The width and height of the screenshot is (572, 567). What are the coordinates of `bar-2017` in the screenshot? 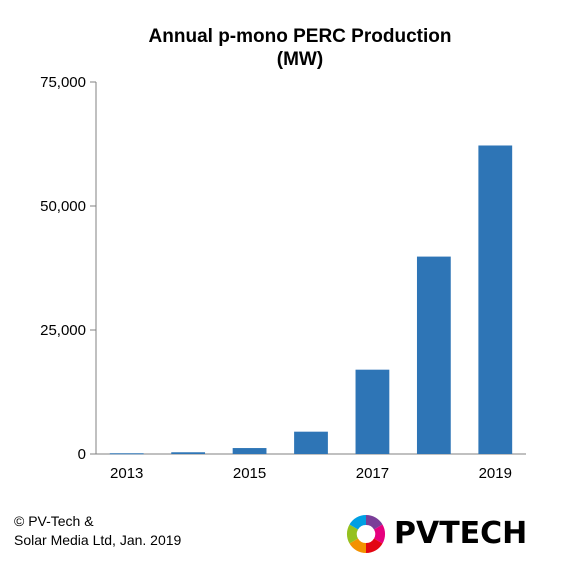 It's located at (372, 411).